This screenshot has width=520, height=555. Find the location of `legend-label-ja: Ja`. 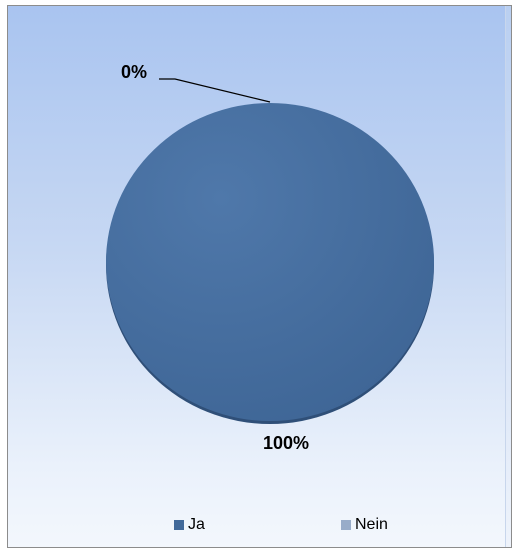

legend-label-ja: Ja is located at coordinates (196, 524).